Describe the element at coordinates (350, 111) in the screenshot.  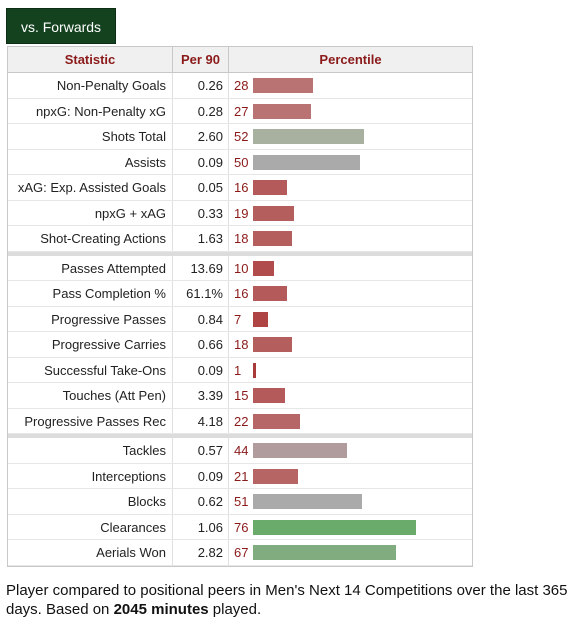
I see `percentile-cell: 27` at that location.